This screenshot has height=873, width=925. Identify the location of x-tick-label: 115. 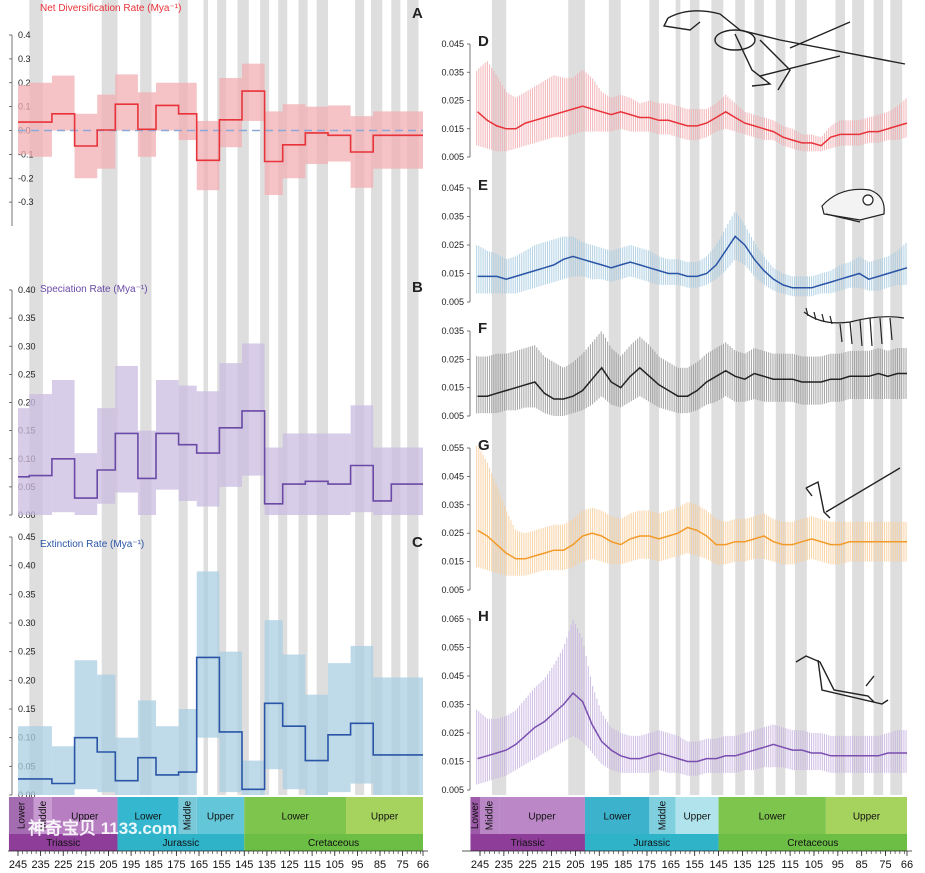
(312, 865).